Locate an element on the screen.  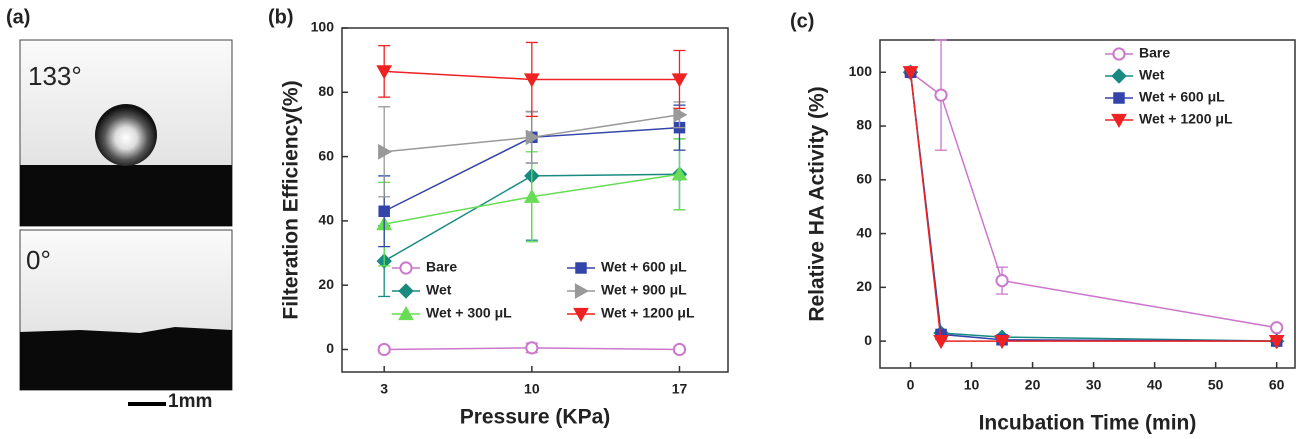
scale-bar-label: 1mm is located at coordinates (190, 401).